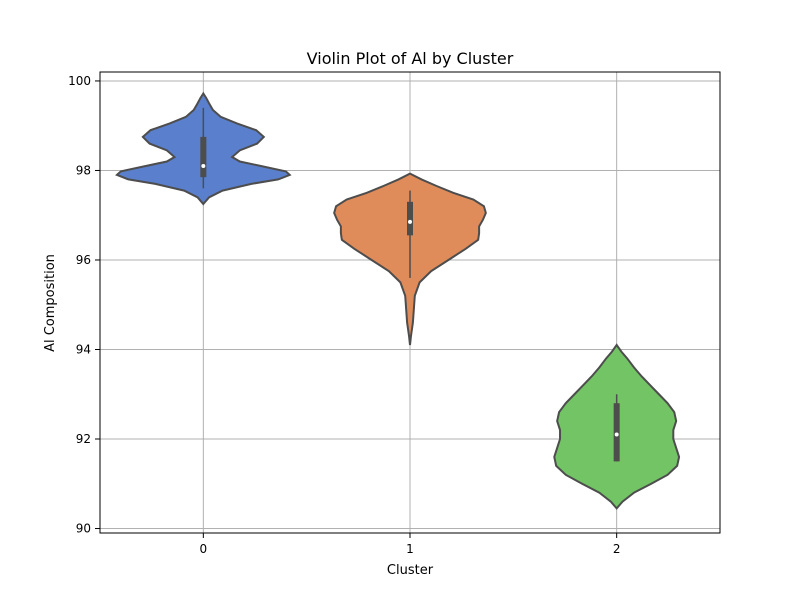 The image size is (800, 600). I want to click on x-tick-label: 0, so click(204, 549).